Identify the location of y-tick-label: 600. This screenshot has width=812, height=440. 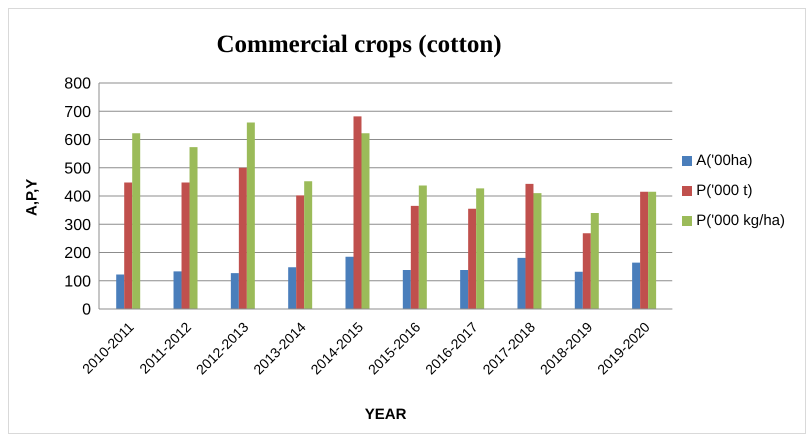
(78, 141).